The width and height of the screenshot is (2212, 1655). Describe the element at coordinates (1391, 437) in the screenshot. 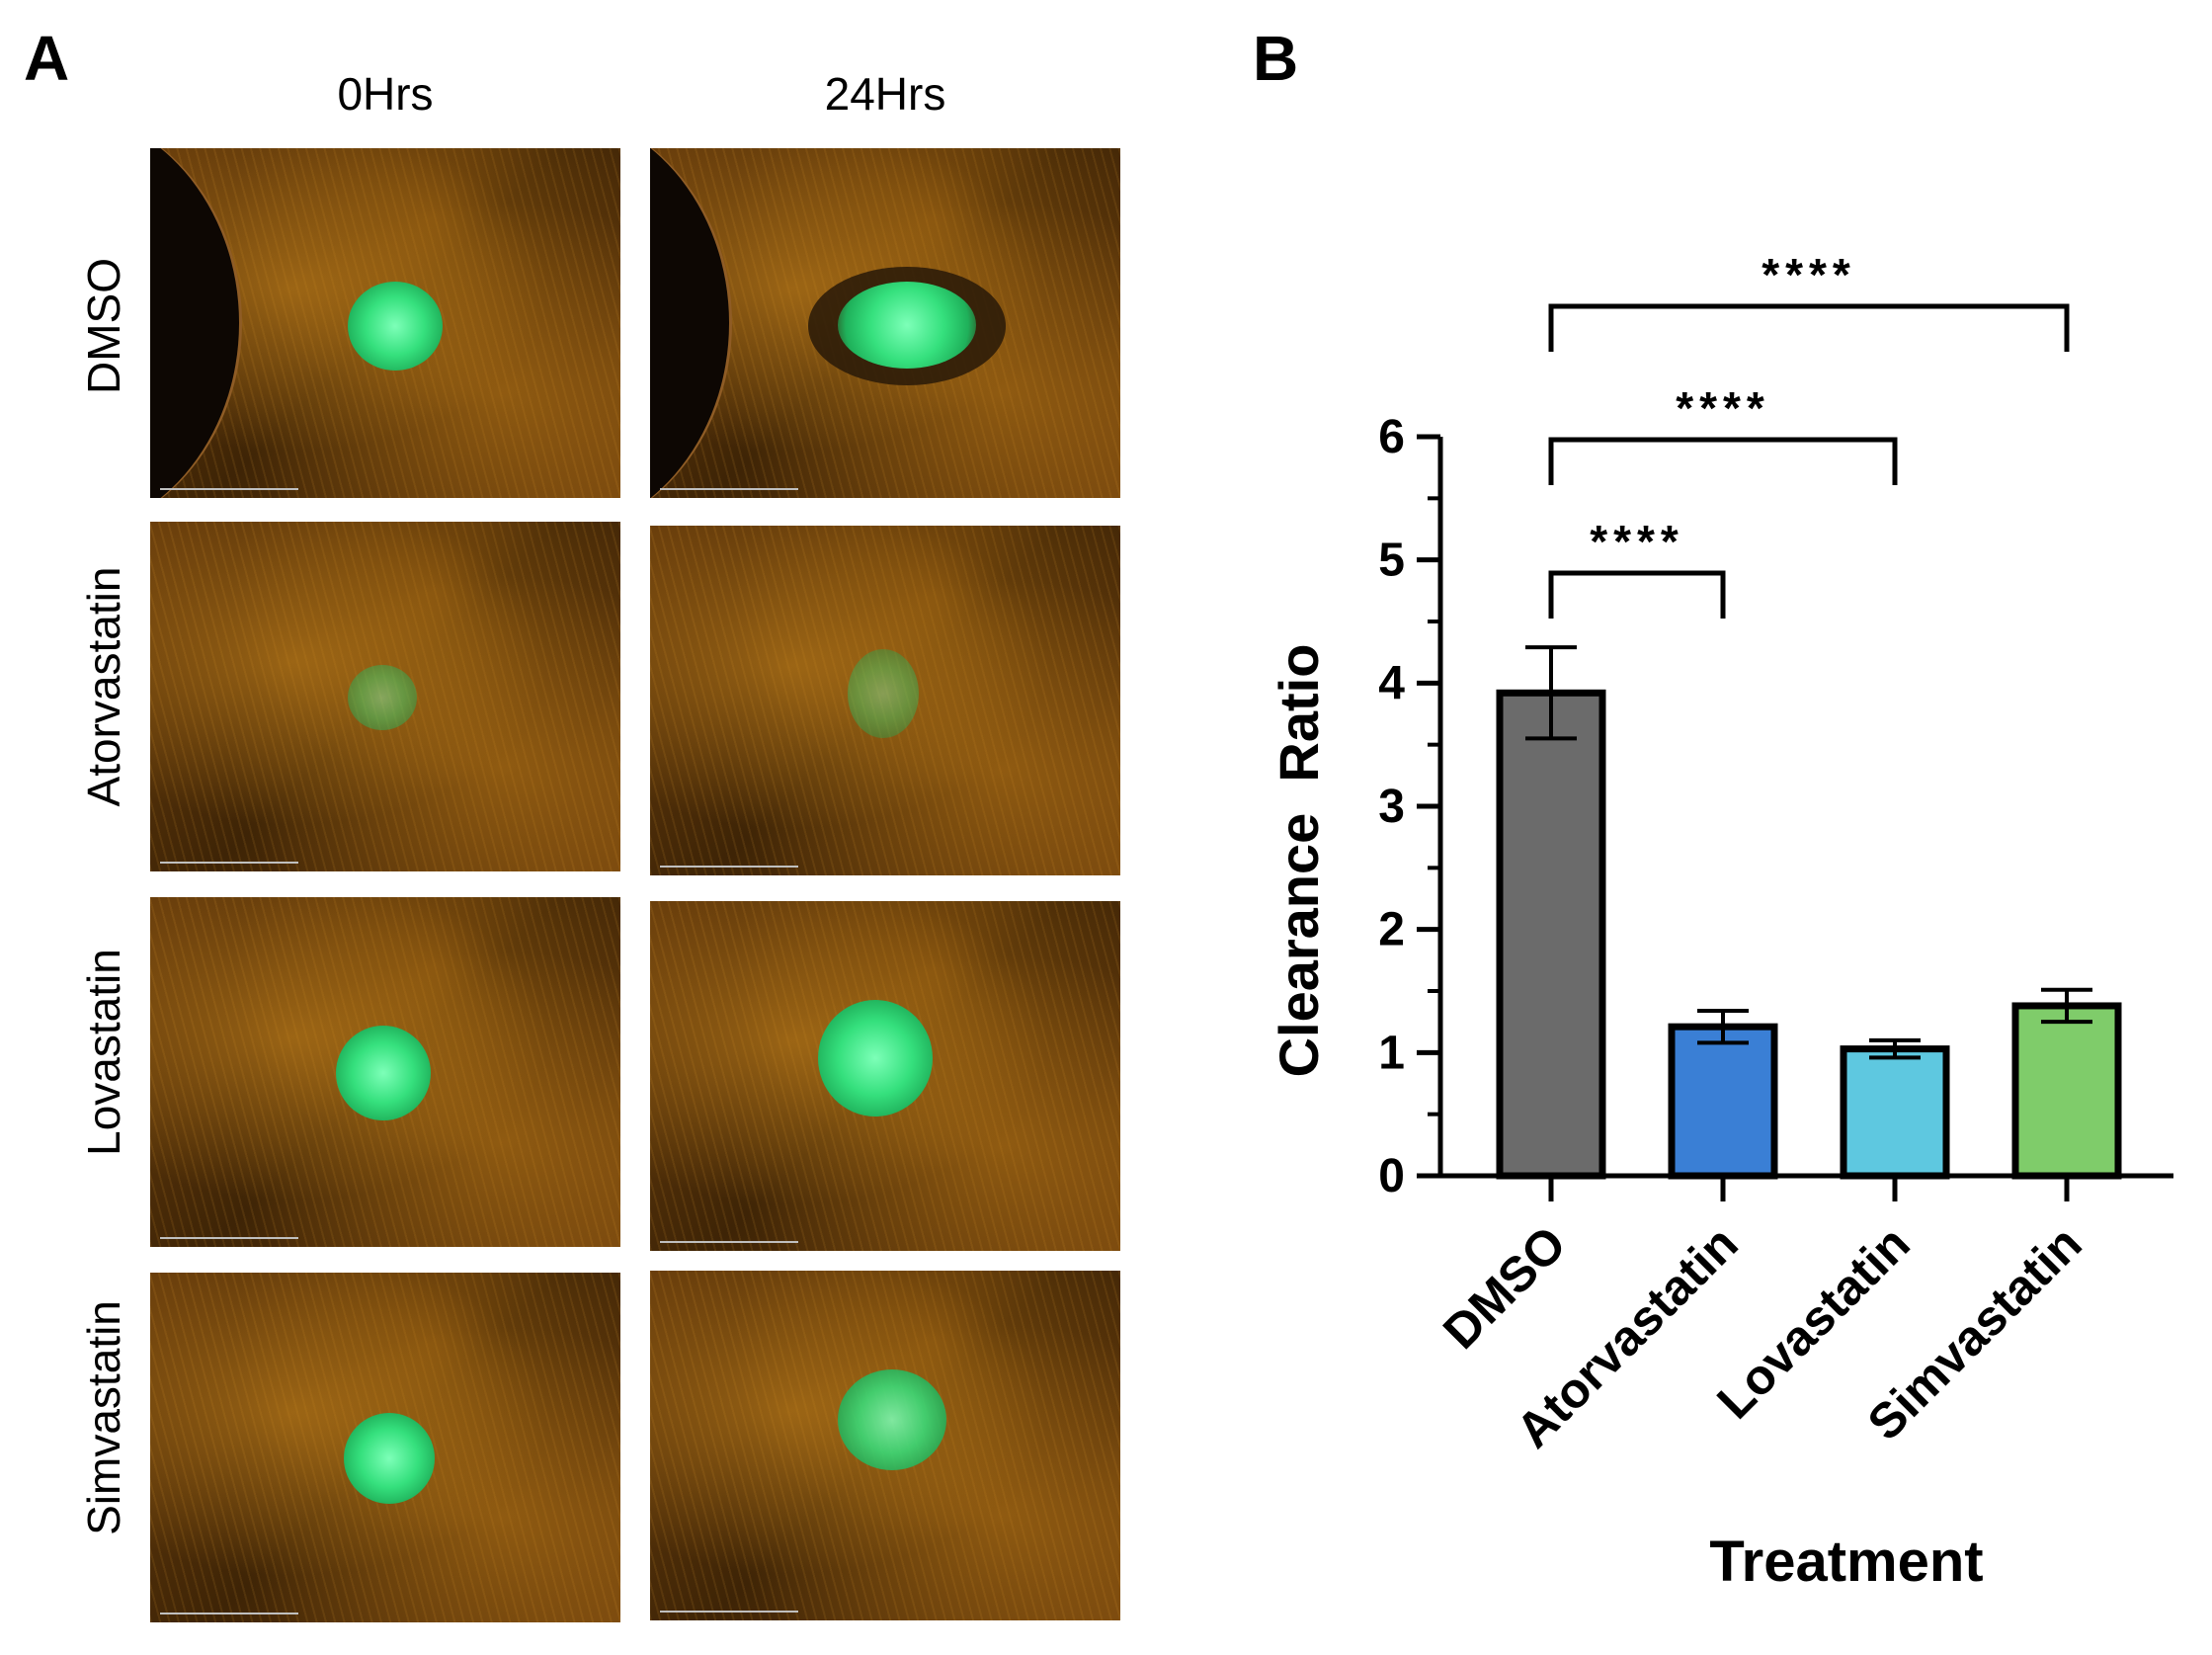

I see `y-tick-label: 6` at that location.